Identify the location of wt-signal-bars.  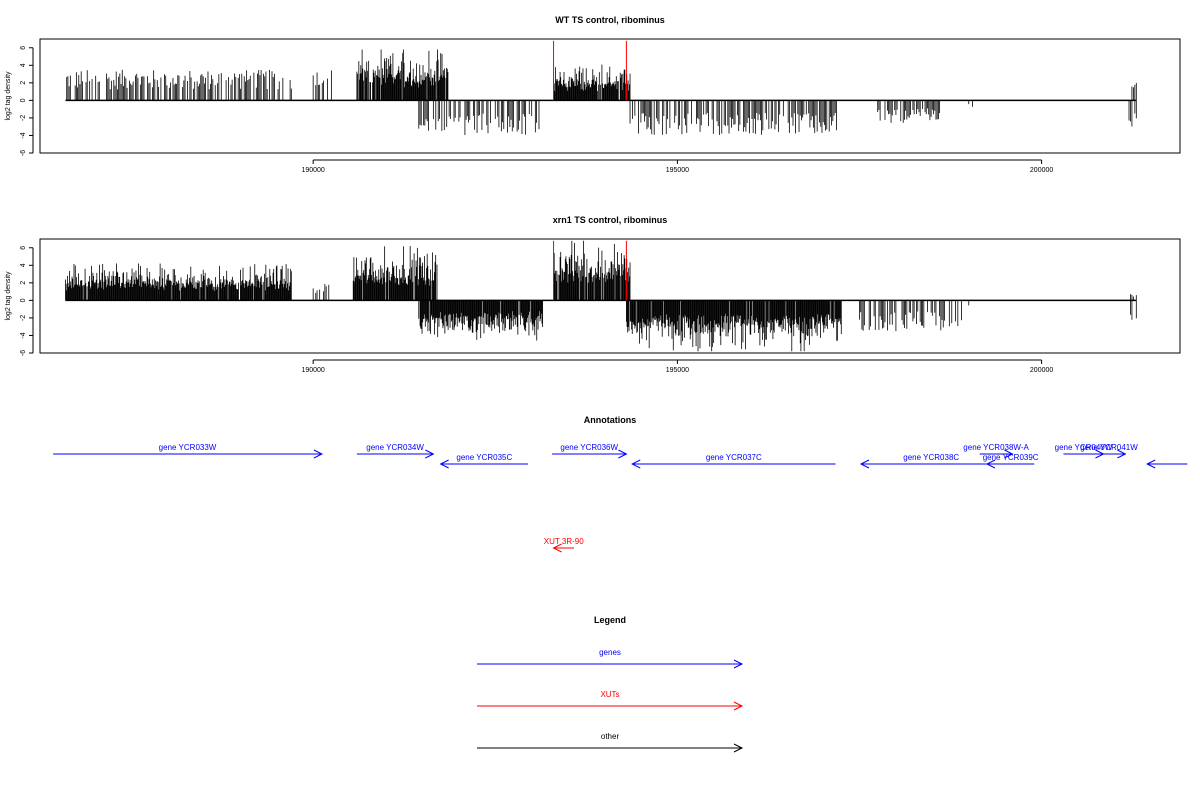
(601, 92).